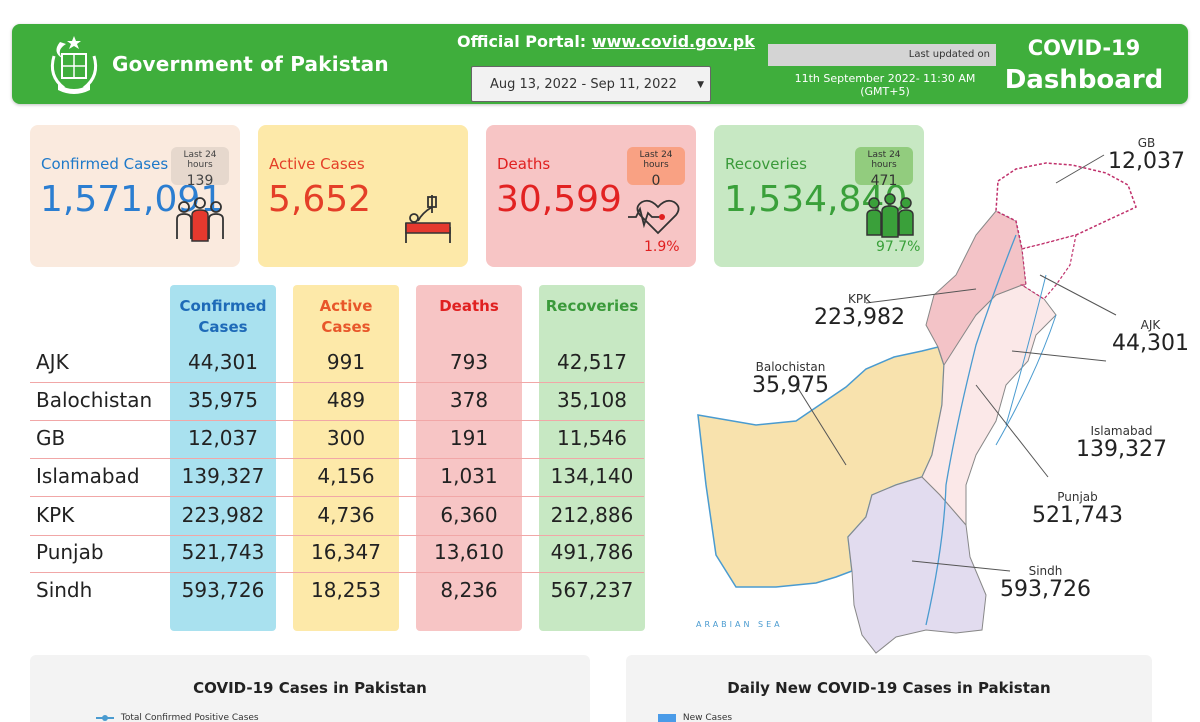 This screenshot has width=1200, height=722. What do you see at coordinates (346, 400) in the screenshot?
I see `active-cell: 489` at bounding box center [346, 400].